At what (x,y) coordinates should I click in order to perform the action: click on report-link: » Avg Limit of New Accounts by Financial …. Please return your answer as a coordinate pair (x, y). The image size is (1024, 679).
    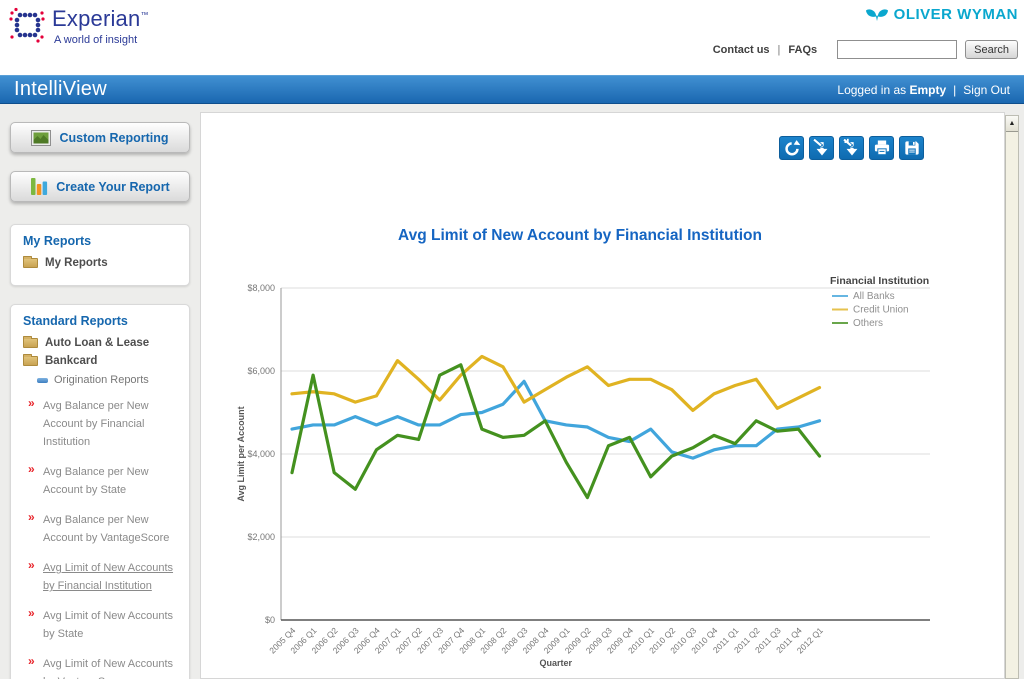
    Looking at the image, I should click on (105, 576).